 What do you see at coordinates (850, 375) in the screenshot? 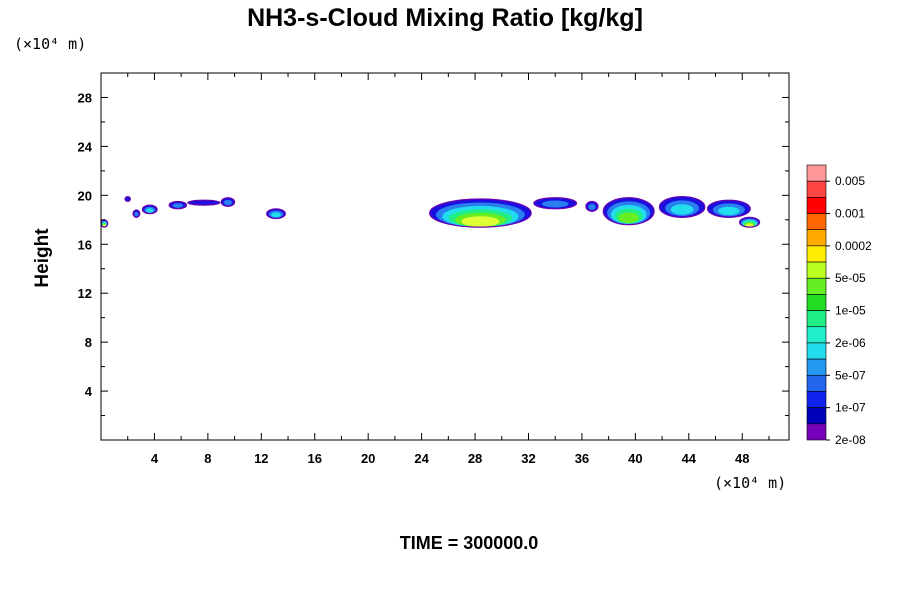
I see `colorbar-tick-label: 5e-07` at bounding box center [850, 375].